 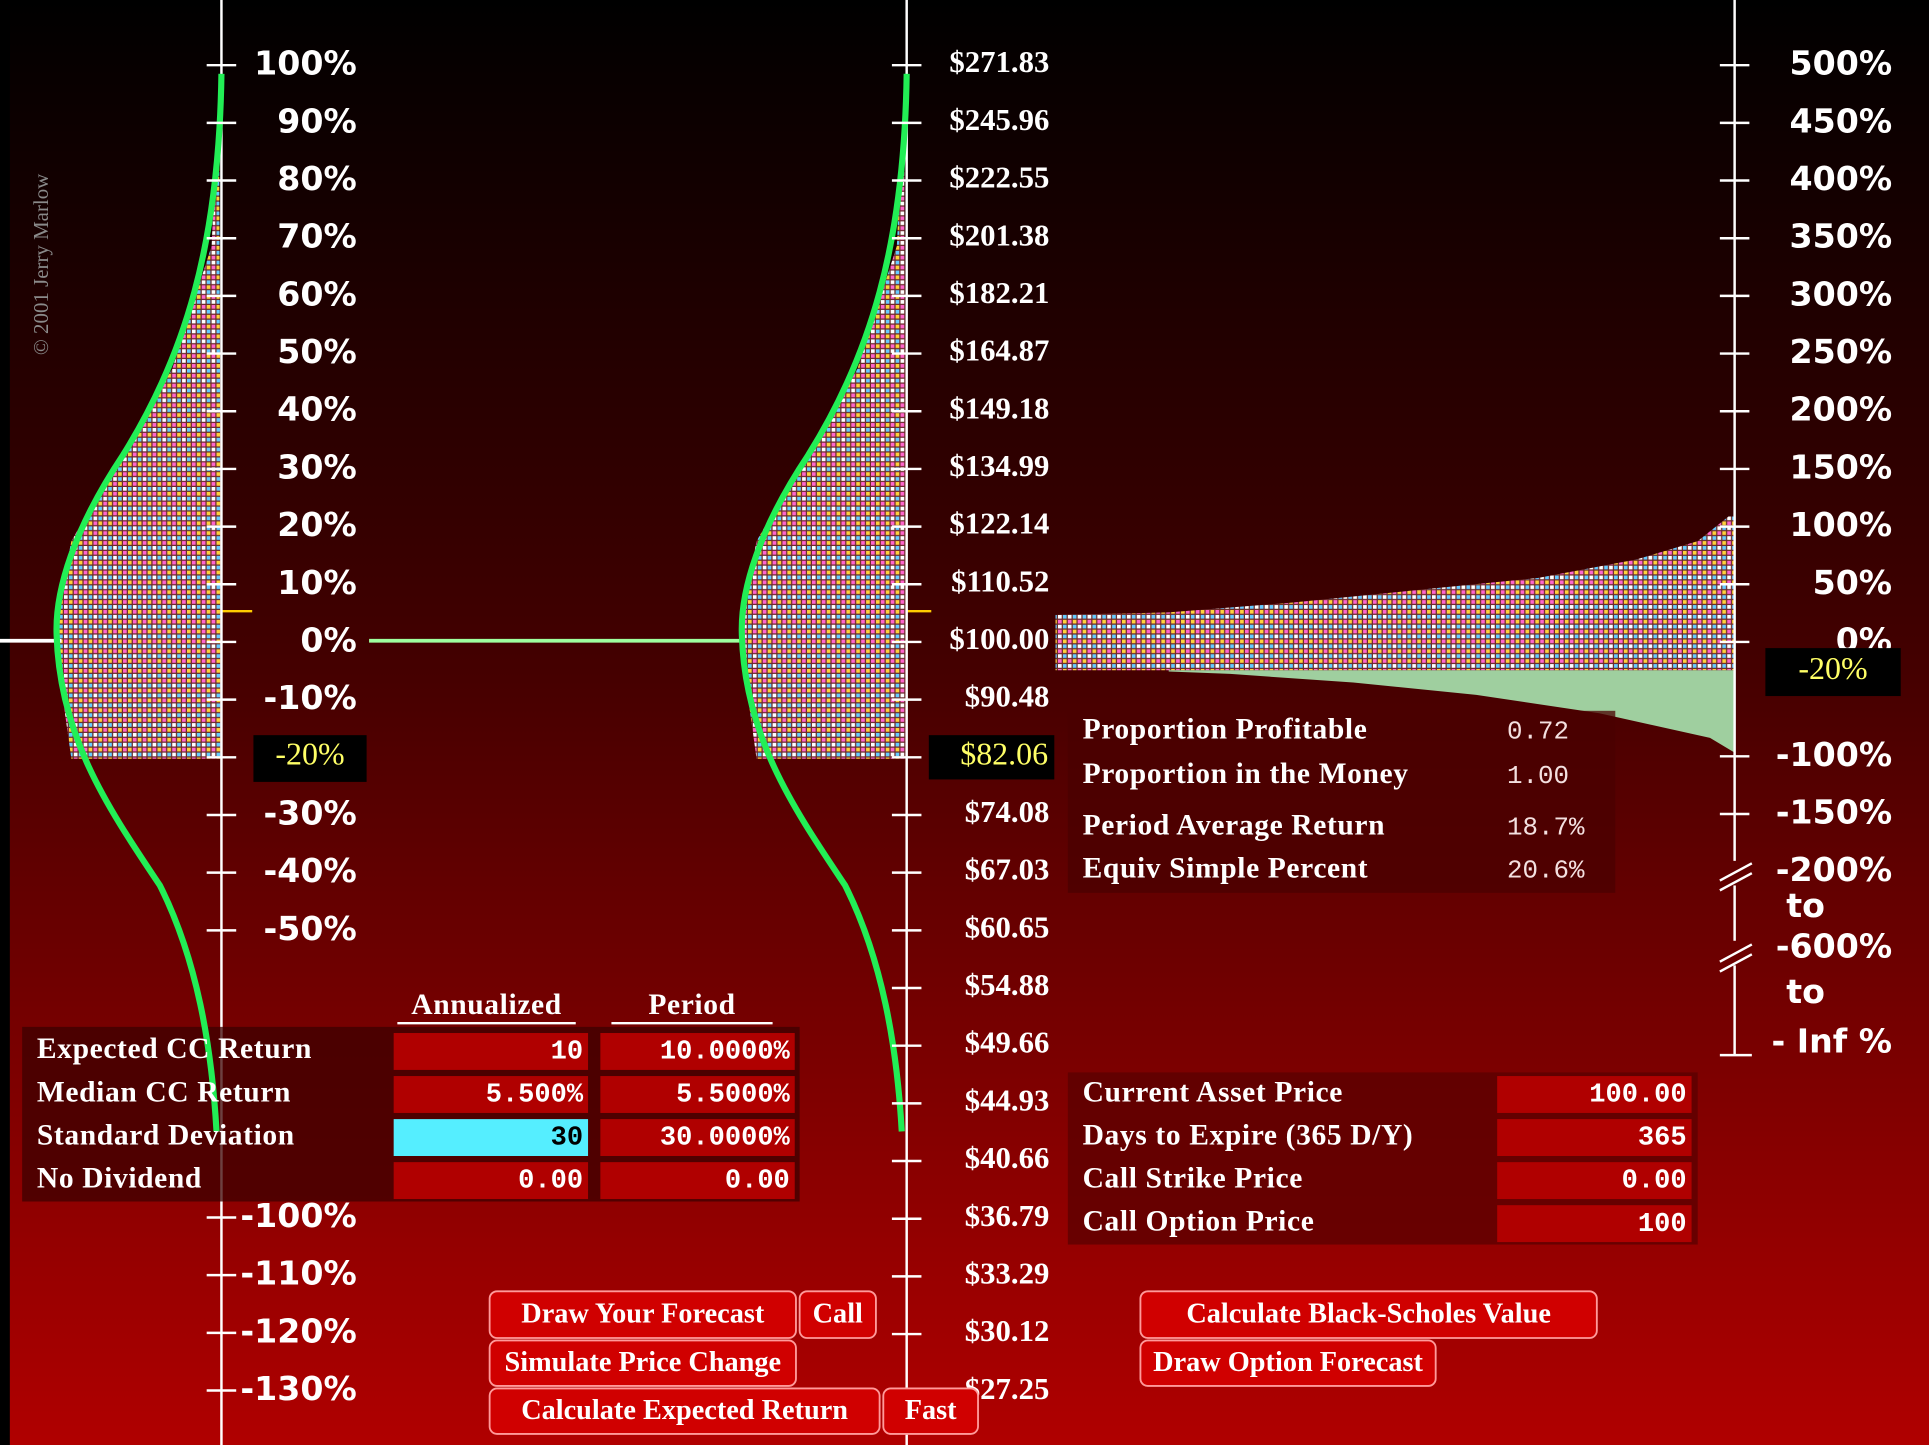 What do you see at coordinates (309, 928) in the screenshot?
I see `axis-label: -50%` at bounding box center [309, 928].